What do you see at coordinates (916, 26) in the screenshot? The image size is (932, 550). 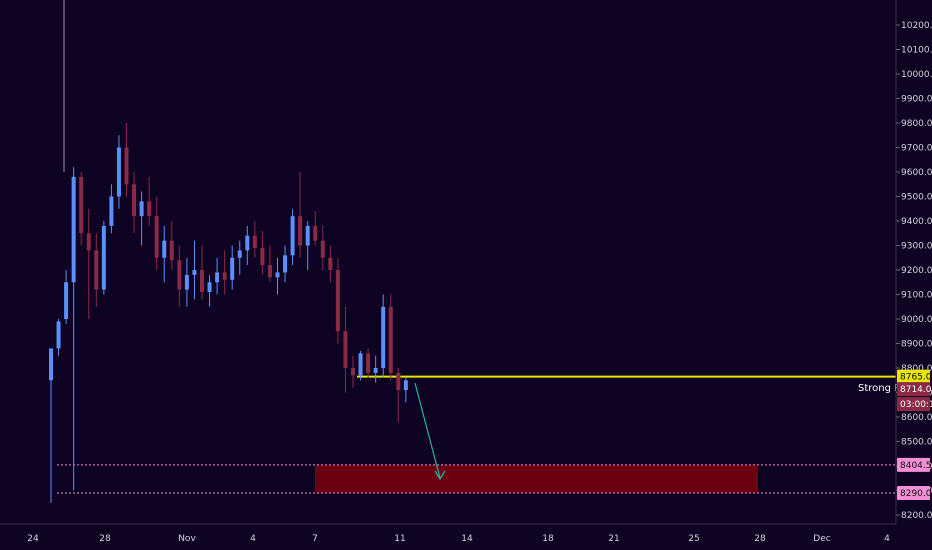 I see `price-tick-label: 10200.0` at bounding box center [916, 26].